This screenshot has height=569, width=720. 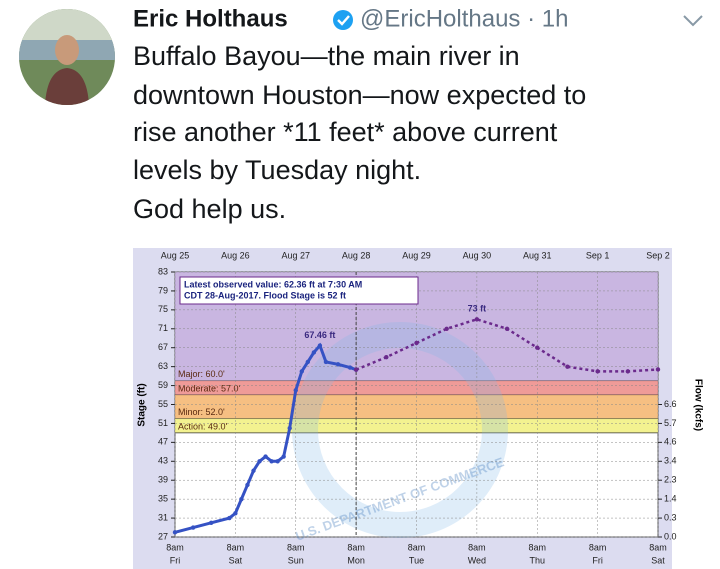 I want to click on flood-label: Moderate: 57.0', so click(x=209, y=388).